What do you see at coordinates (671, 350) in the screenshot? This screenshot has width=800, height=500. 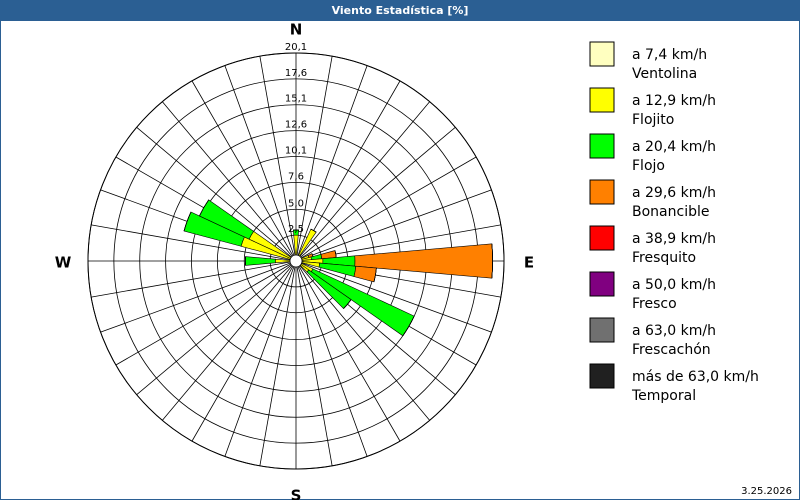 I see `legend-sublabel: Frescachón` at bounding box center [671, 350].